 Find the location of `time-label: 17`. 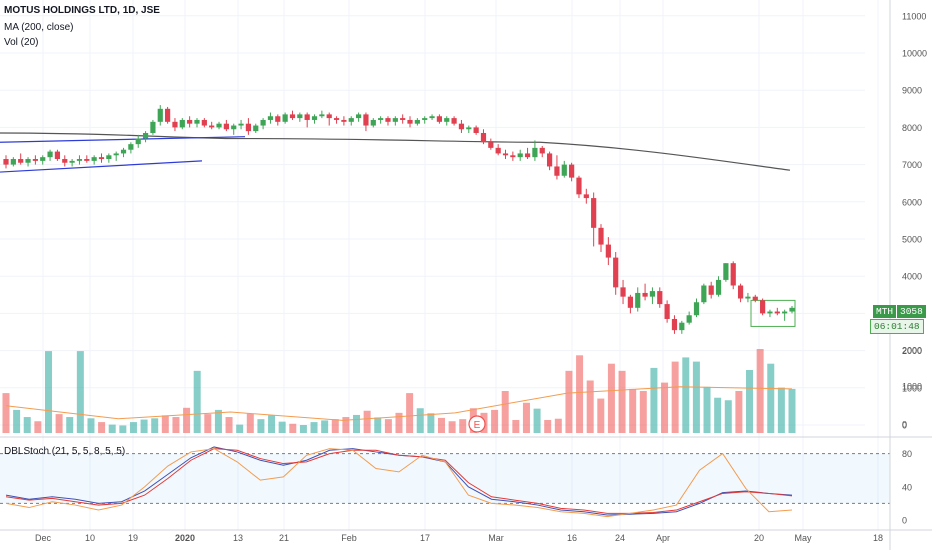

time-label: 17 is located at coordinates (425, 538).